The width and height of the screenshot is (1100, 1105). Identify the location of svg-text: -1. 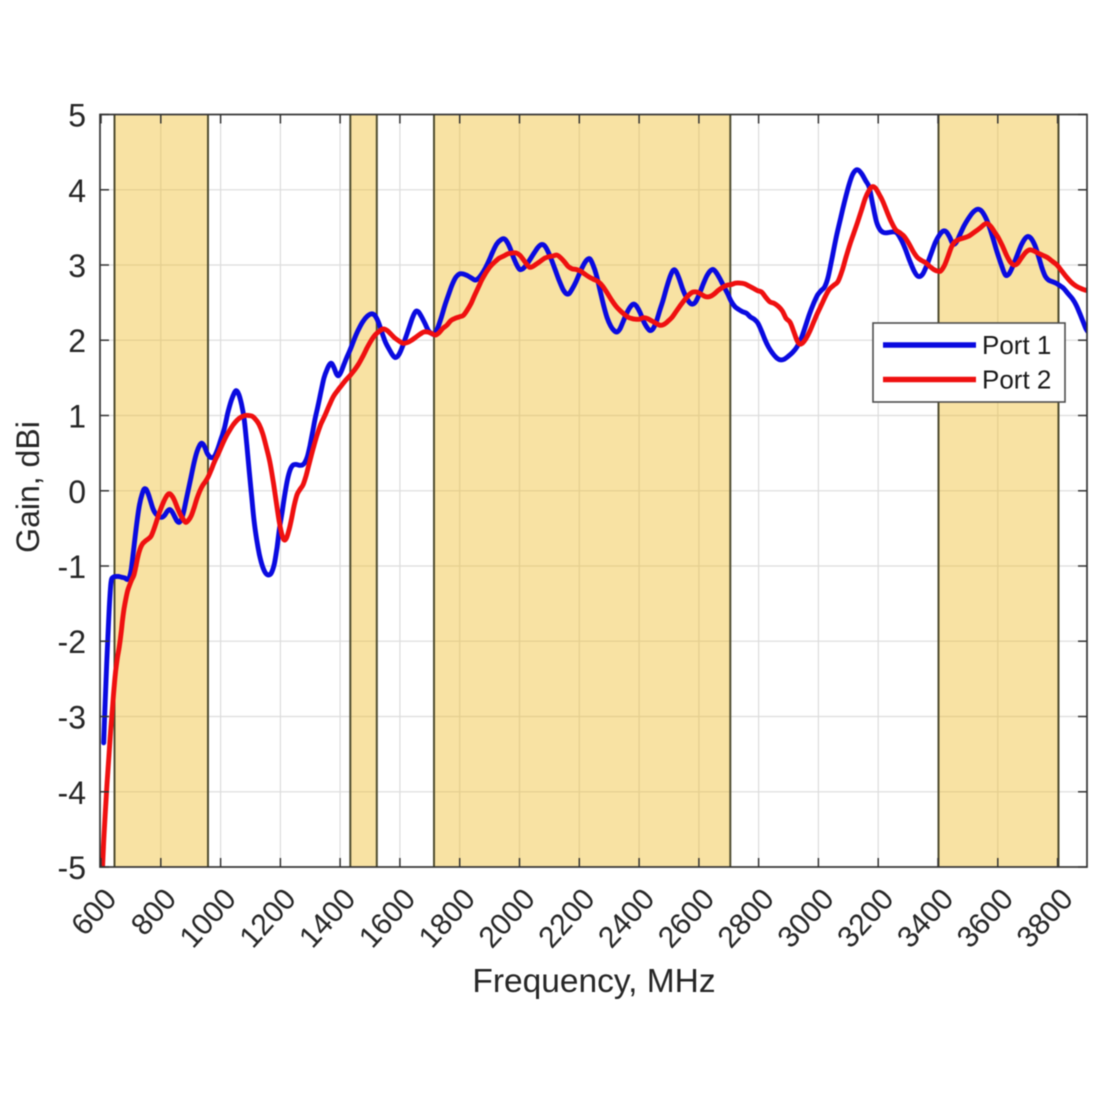
(72, 567).